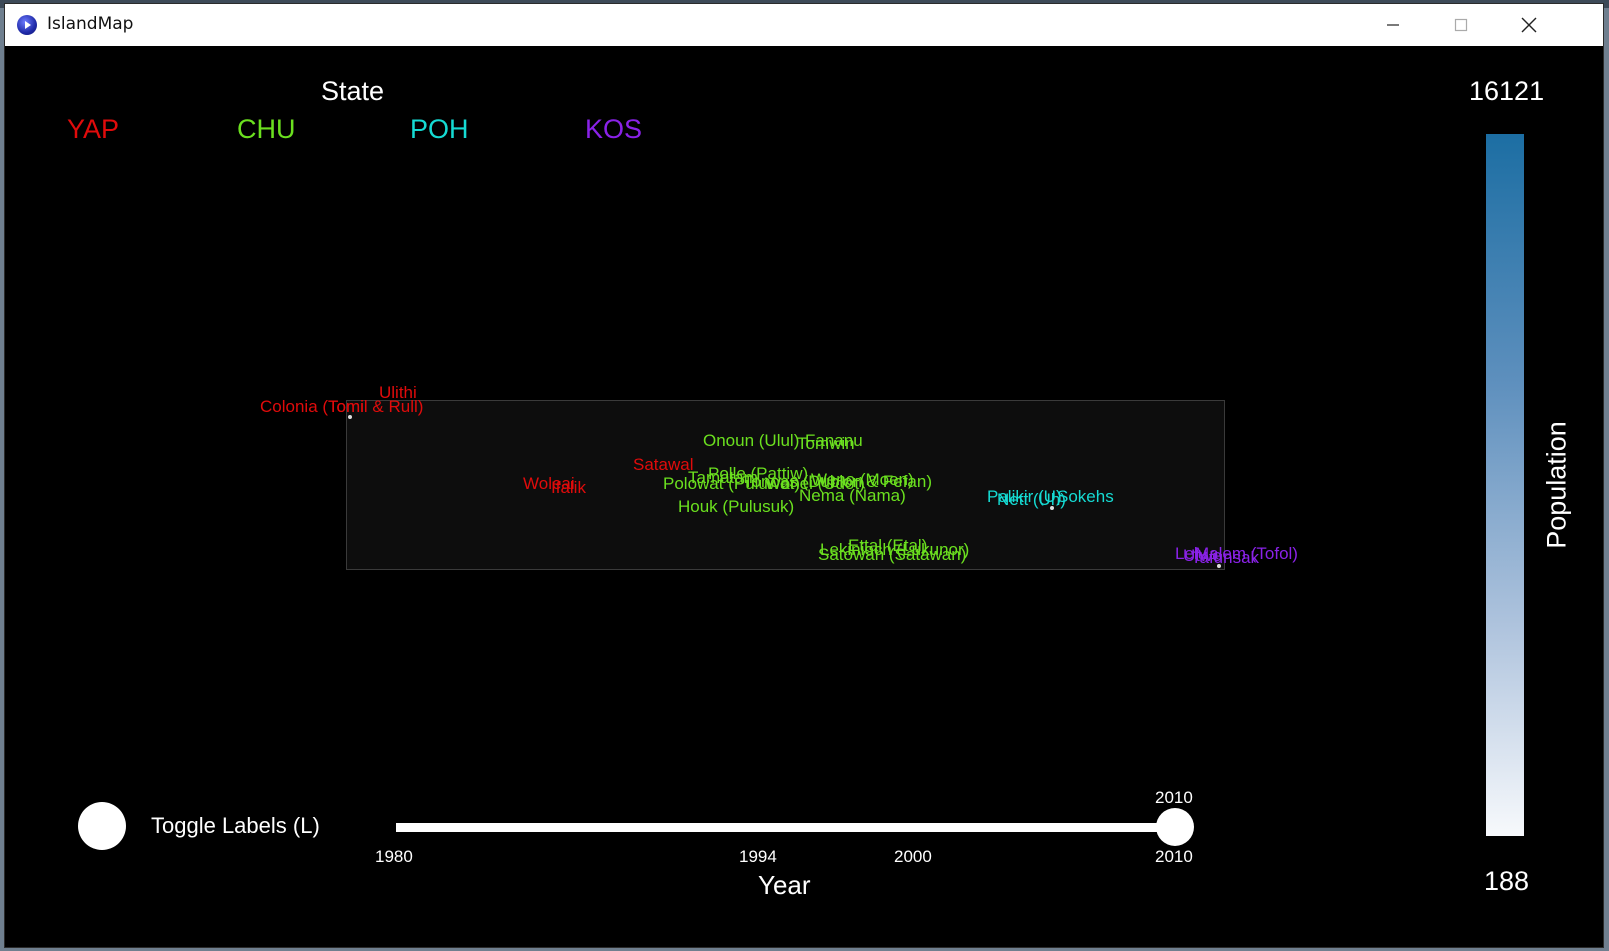 The image size is (1609, 951). I want to click on maximize-icon, so click(1461, 25).